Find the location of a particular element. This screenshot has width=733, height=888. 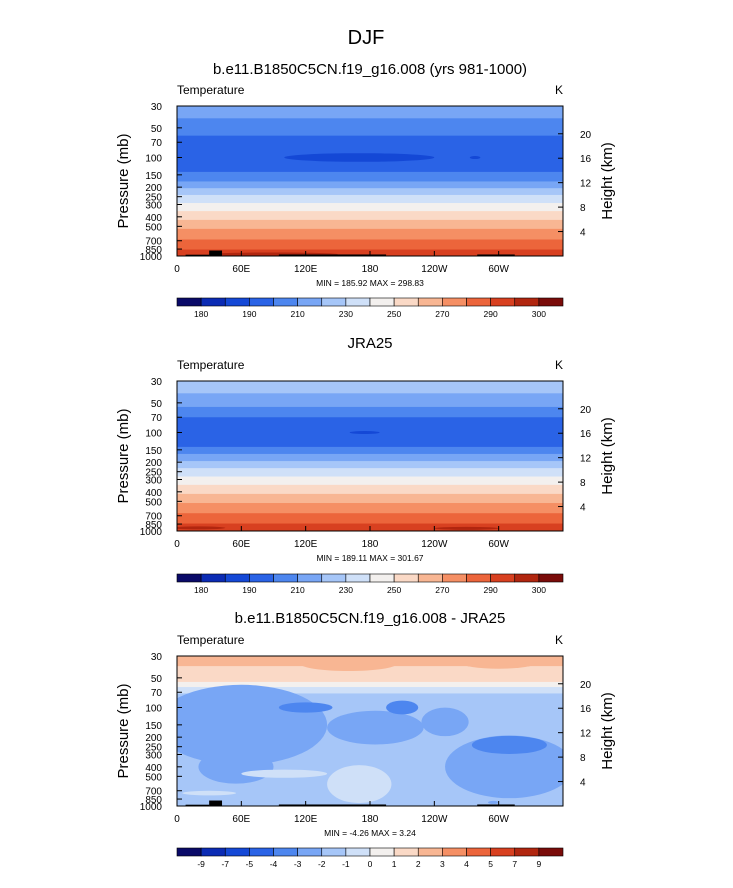

colorbar-label: -9 is located at coordinates (201, 864).